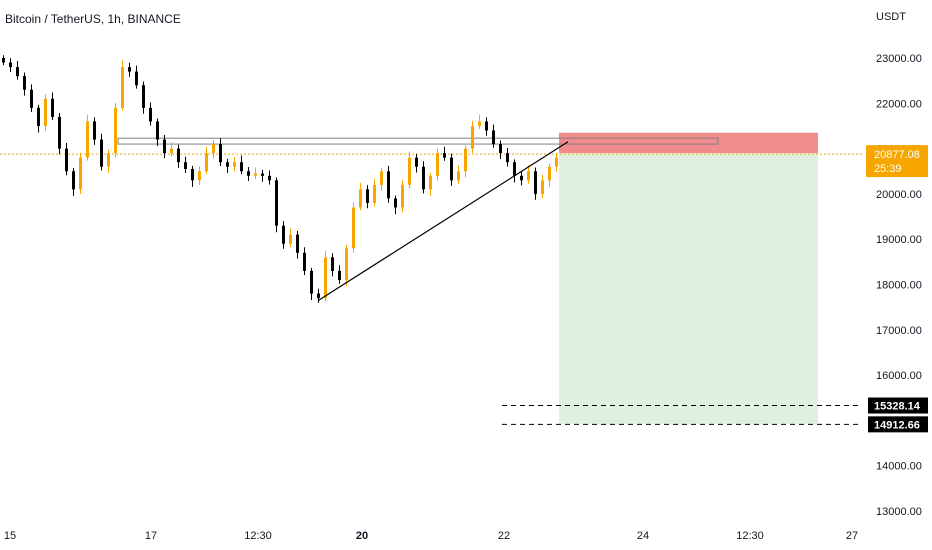 The height and width of the screenshot is (550, 932). I want to click on price-label-value: 15328.14, so click(897, 407).